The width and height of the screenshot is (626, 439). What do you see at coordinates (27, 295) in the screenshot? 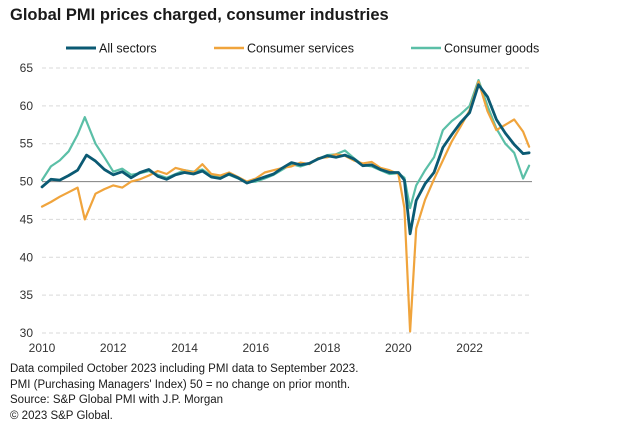
I see `y-tick-label: 35` at bounding box center [27, 295].